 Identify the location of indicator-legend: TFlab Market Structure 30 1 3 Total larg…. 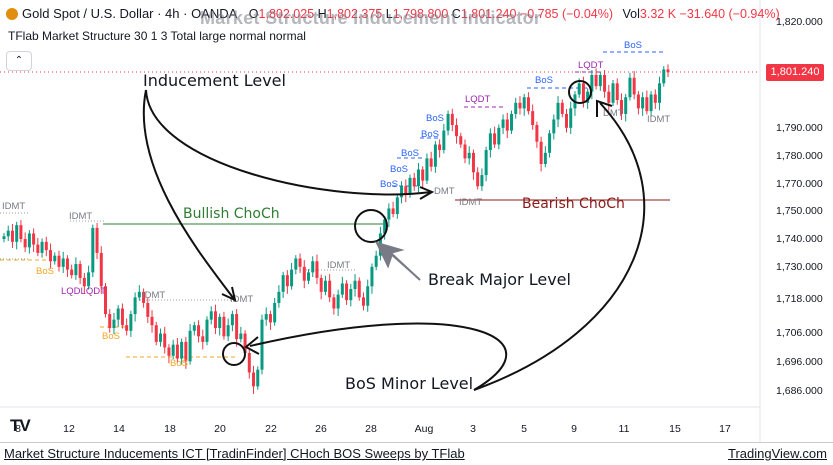
(157, 36).